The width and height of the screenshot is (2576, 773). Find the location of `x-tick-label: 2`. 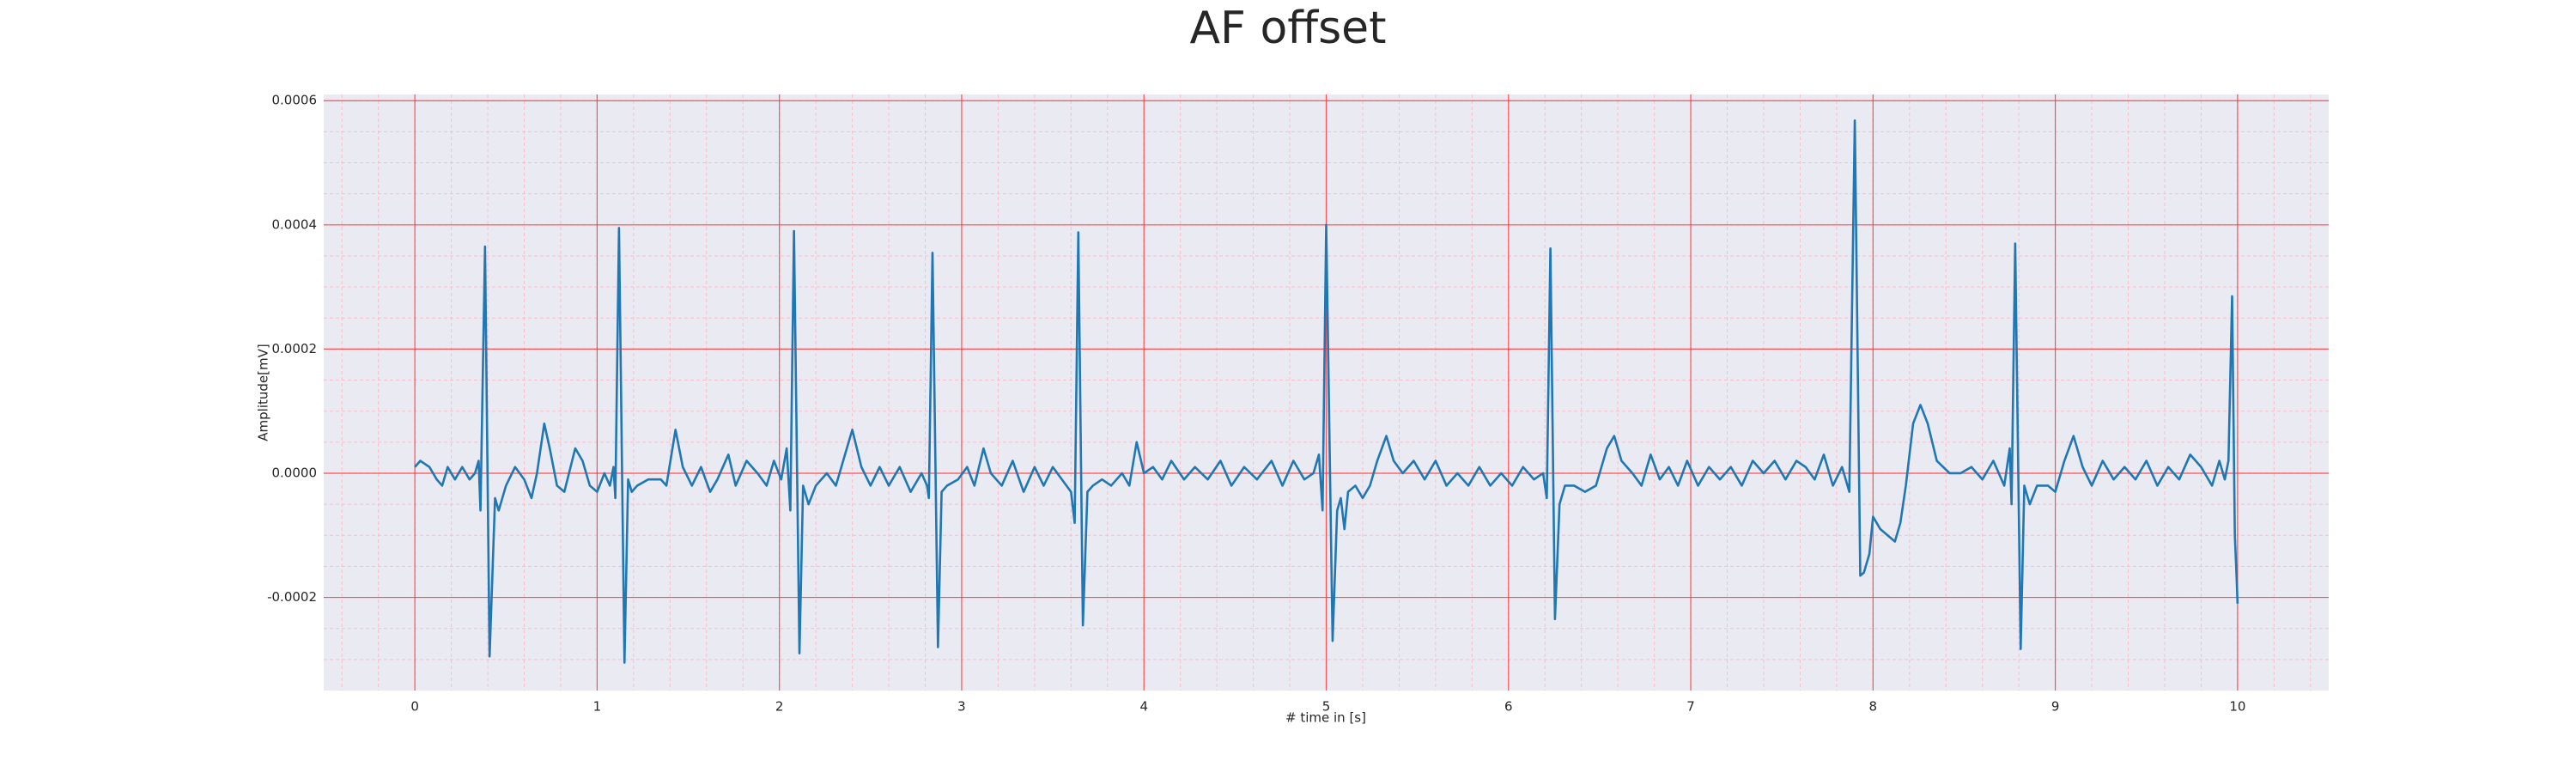

x-tick-label: 2 is located at coordinates (779, 707).